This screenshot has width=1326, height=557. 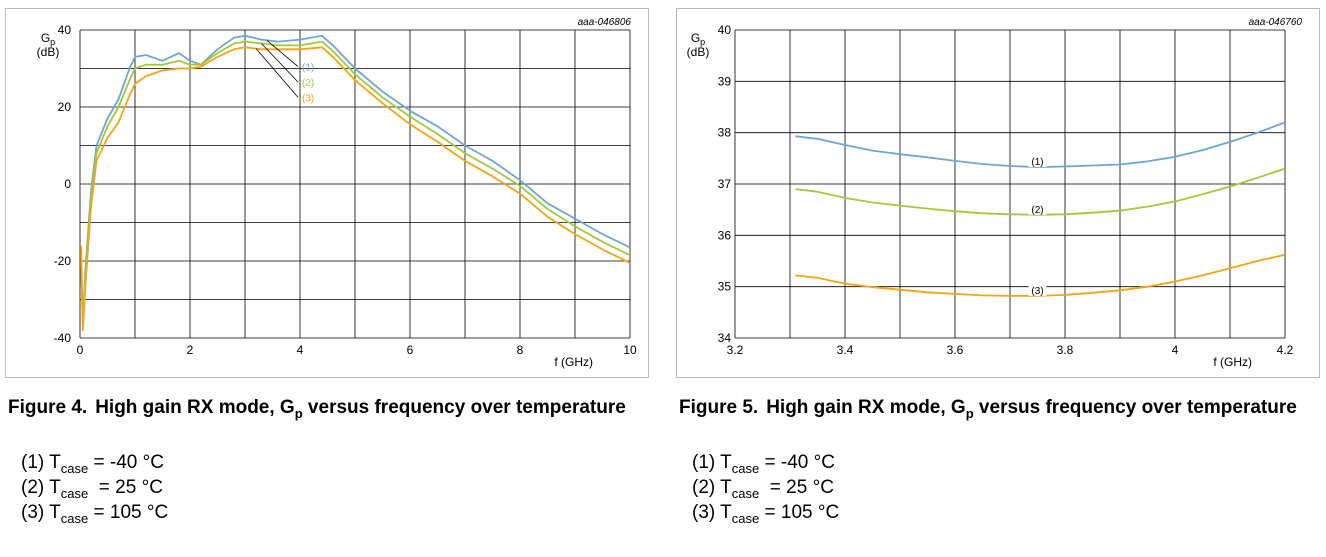 I want to click on y-tick-label: 0, so click(x=67, y=184).